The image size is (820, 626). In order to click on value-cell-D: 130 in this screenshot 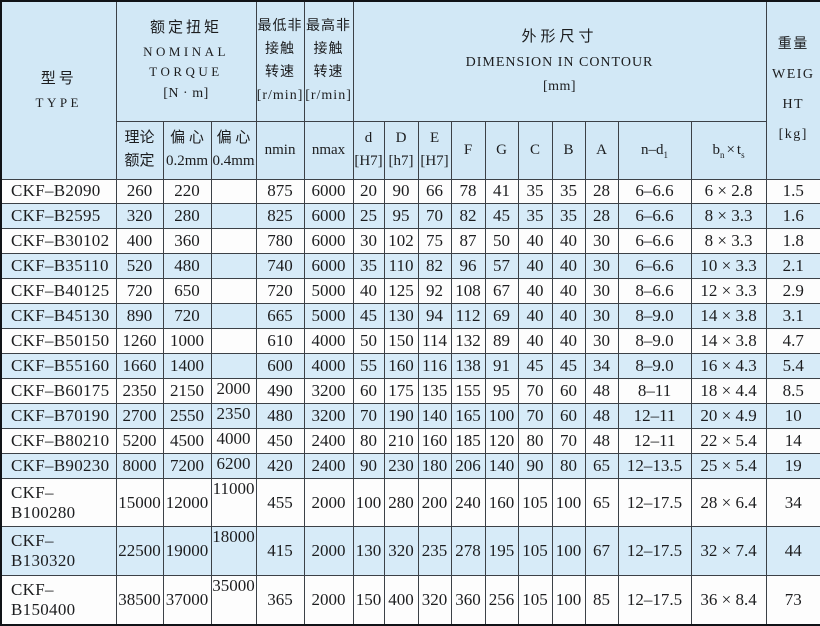, I will do `click(401, 316)`.